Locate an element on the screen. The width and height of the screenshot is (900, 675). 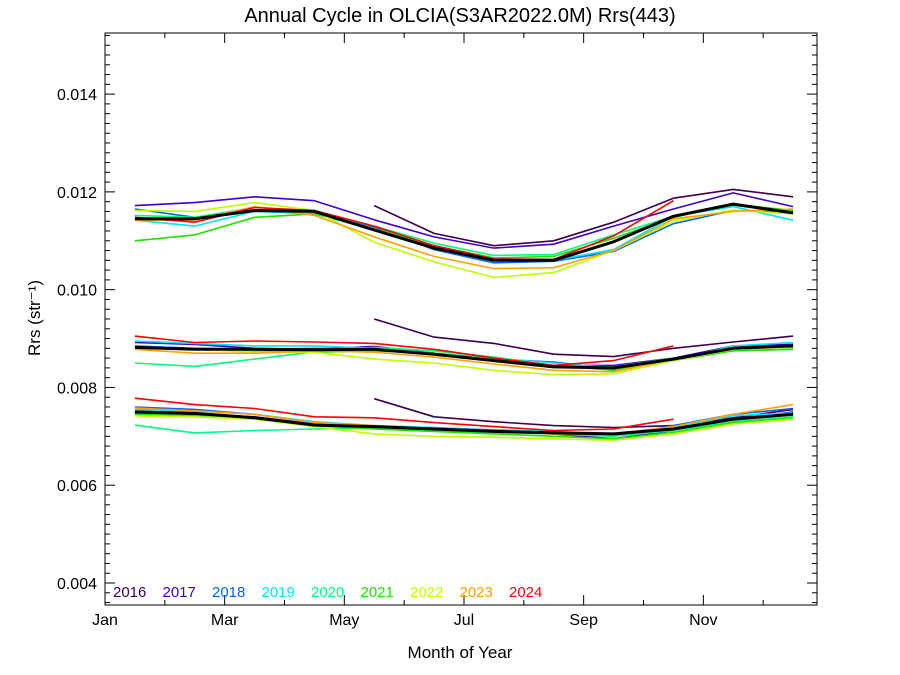
legend-item-2016: 2016 is located at coordinates (129, 592).